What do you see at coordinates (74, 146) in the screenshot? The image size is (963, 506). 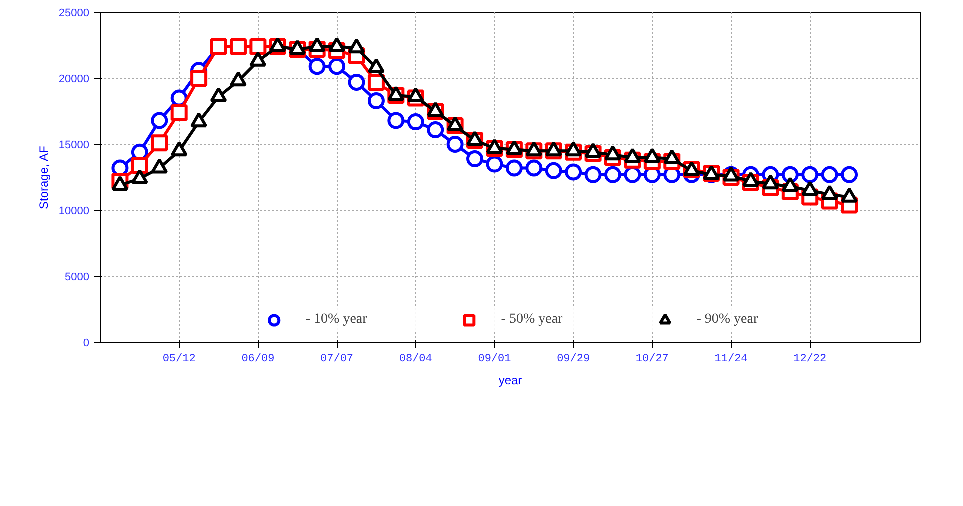 I see `y-tick-label: 15000` at bounding box center [74, 146].